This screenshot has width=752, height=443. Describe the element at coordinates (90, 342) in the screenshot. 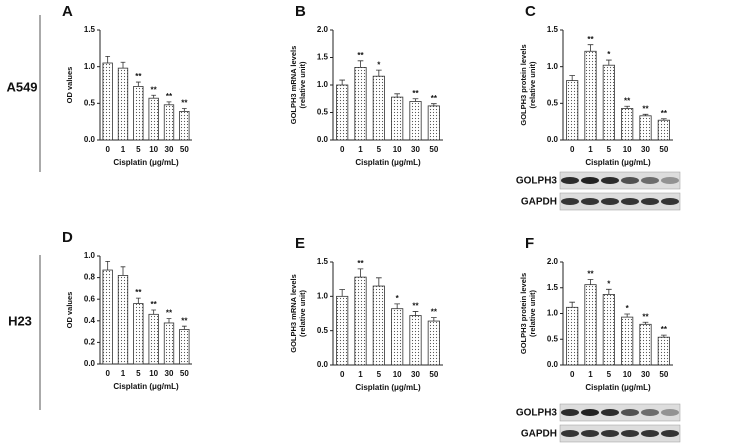

I see `y-tick-label: 0.2` at that location.